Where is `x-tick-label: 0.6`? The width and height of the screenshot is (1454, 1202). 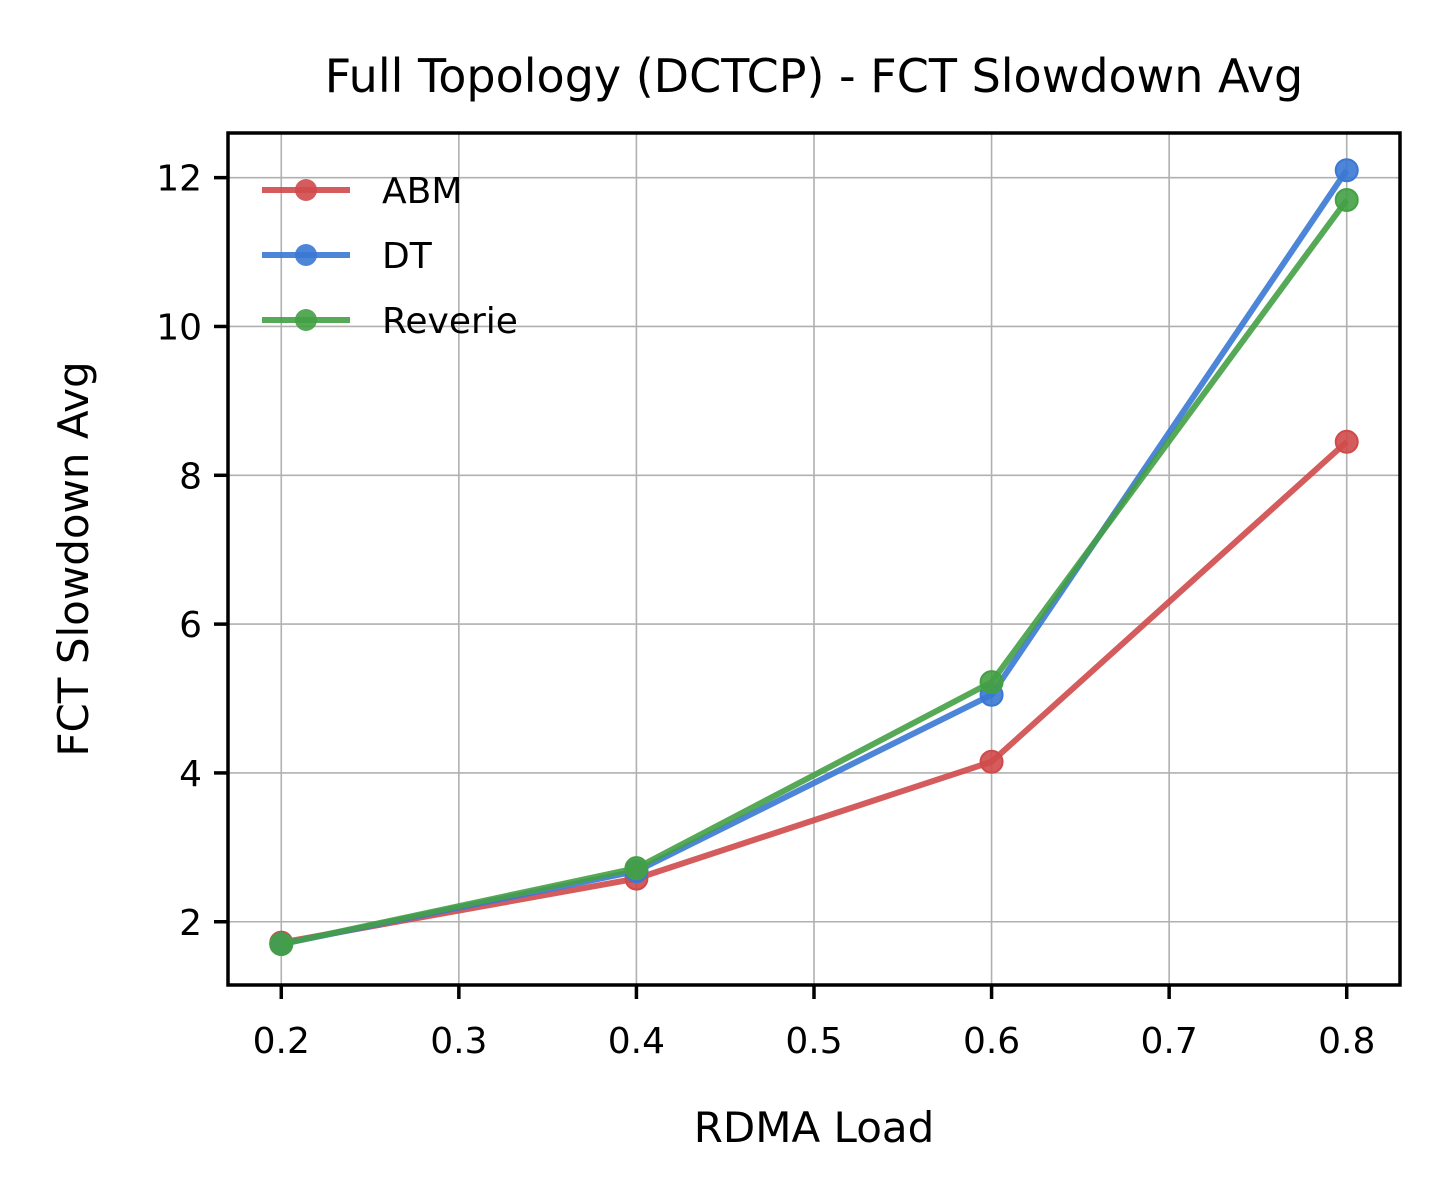
x-tick-label: 0.6 is located at coordinates (991, 1041).